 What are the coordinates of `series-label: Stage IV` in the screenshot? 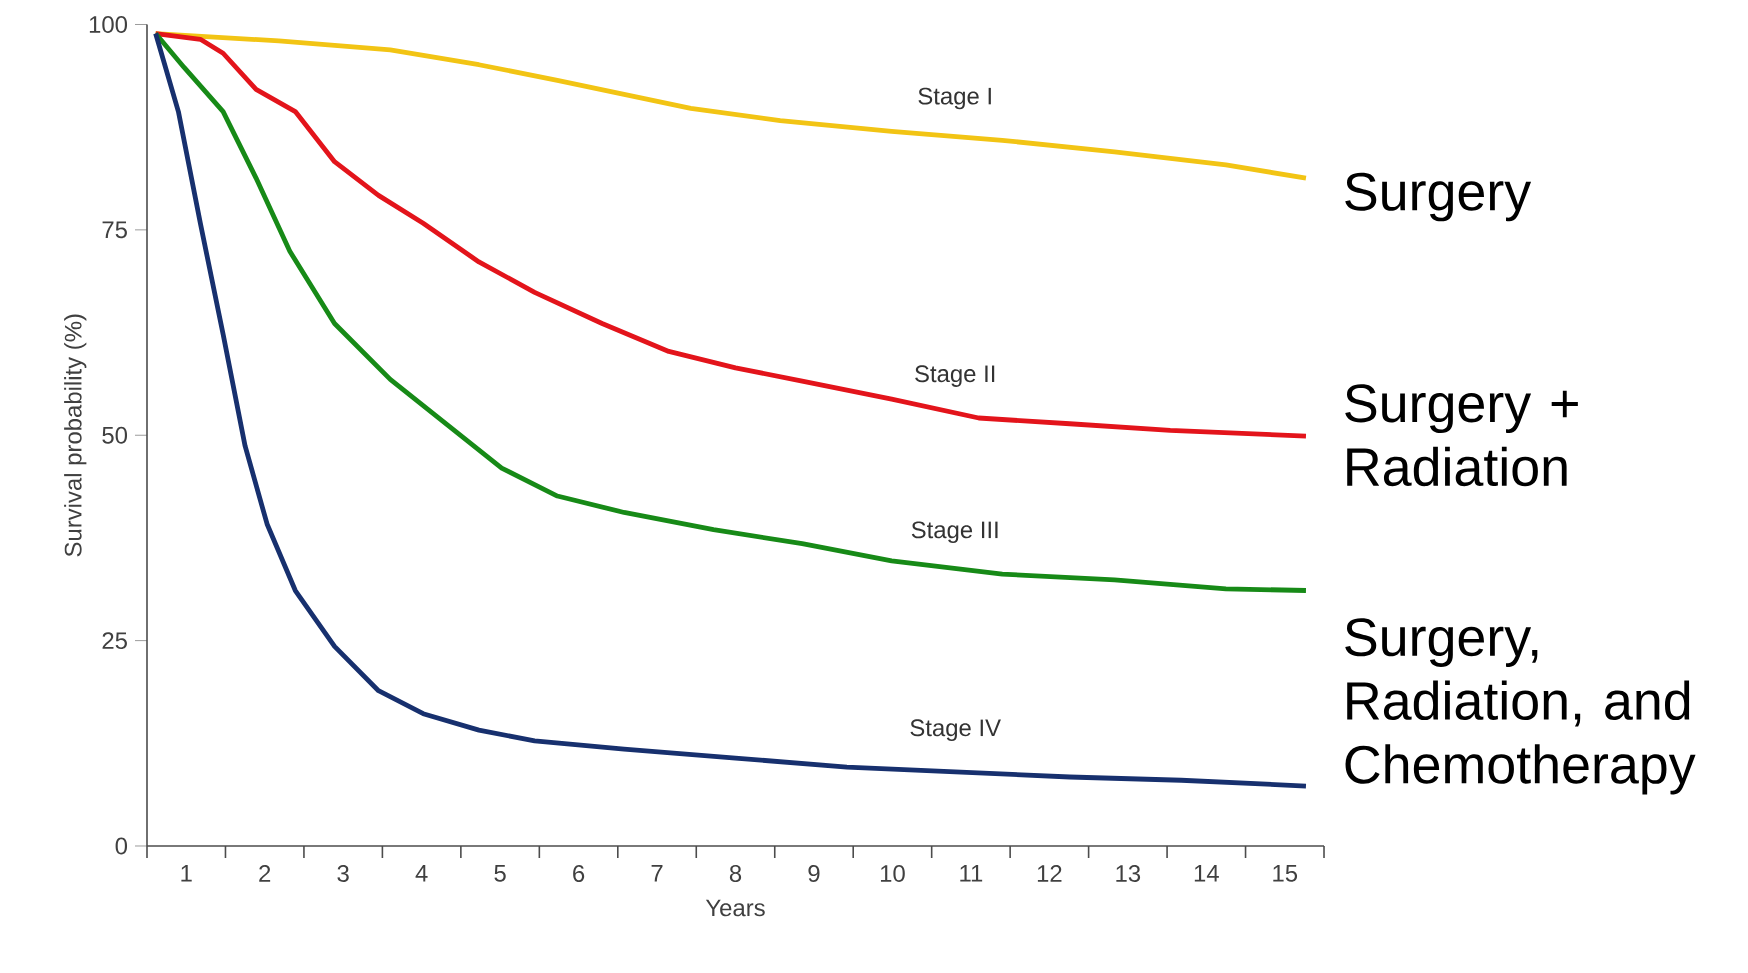 It's located at (955, 730).